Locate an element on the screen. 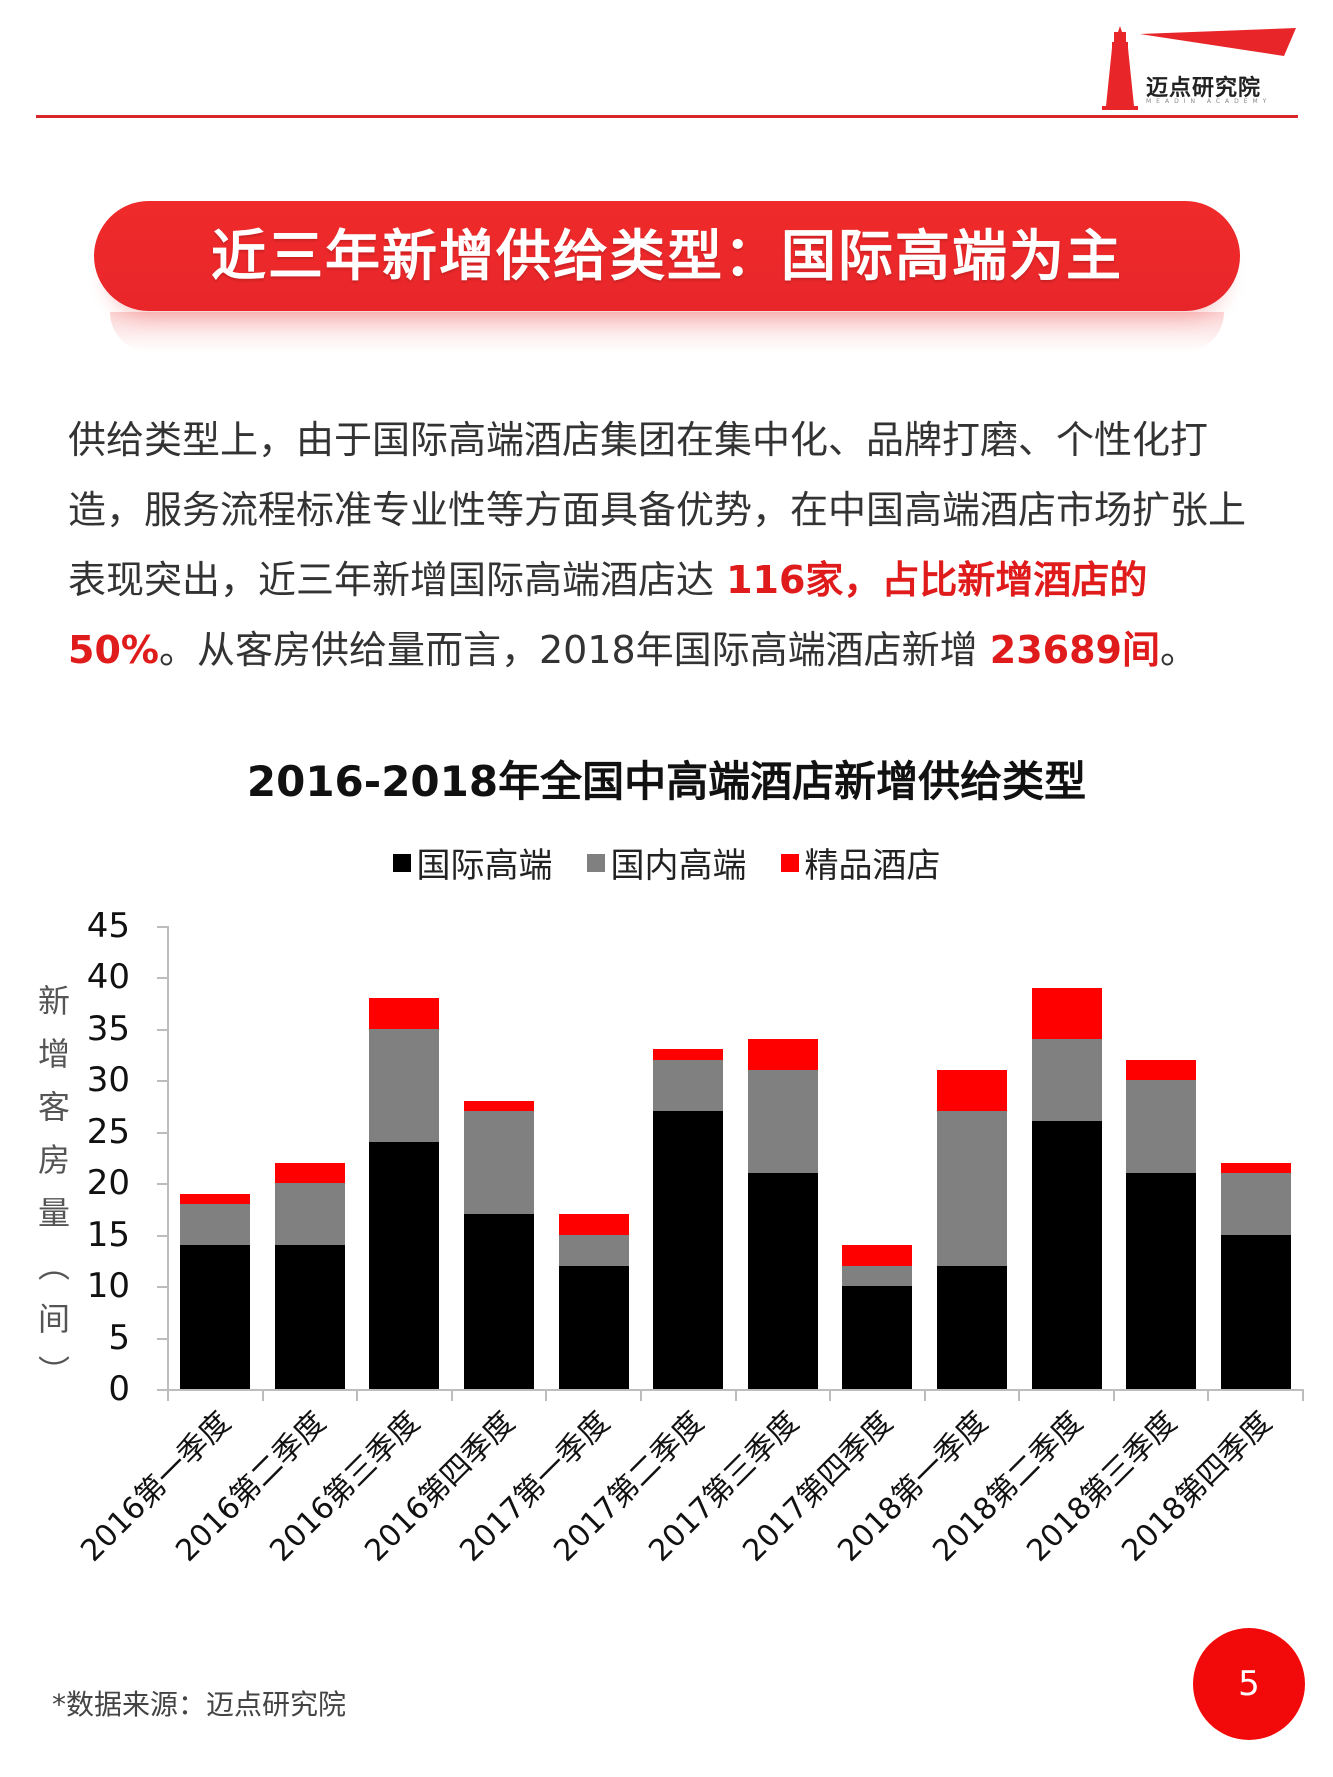 This screenshot has width=1333, height=1777. header-divider is located at coordinates (667, 116).